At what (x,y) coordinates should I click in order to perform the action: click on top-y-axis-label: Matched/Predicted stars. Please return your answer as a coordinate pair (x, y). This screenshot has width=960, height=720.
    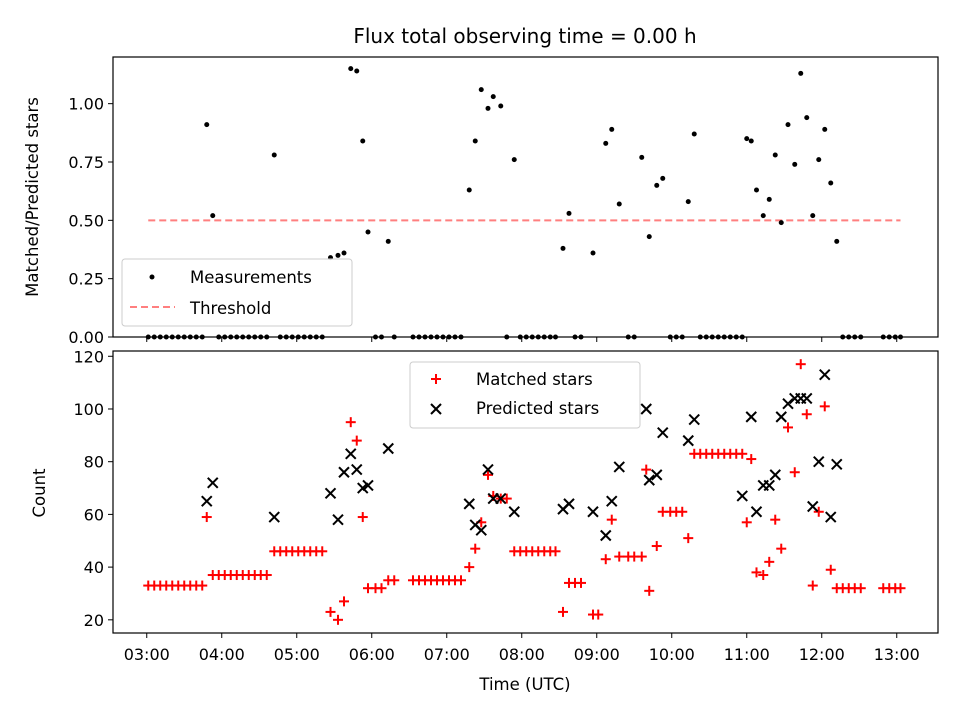
    Looking at the image, I should click on (32, 197).